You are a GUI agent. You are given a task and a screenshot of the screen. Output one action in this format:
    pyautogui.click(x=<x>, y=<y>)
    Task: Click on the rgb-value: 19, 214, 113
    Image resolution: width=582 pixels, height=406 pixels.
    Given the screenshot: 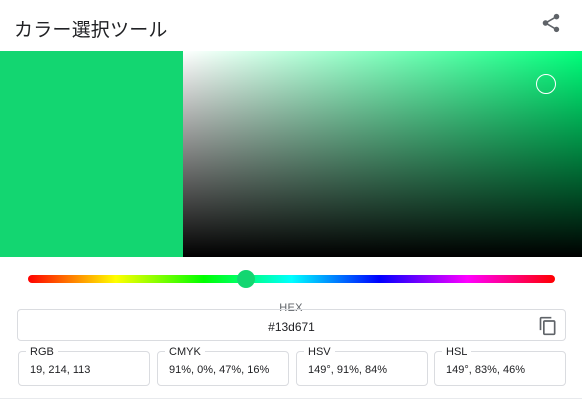 What is the action you would take?
    pyautogui.click(x=60, y=370)
    